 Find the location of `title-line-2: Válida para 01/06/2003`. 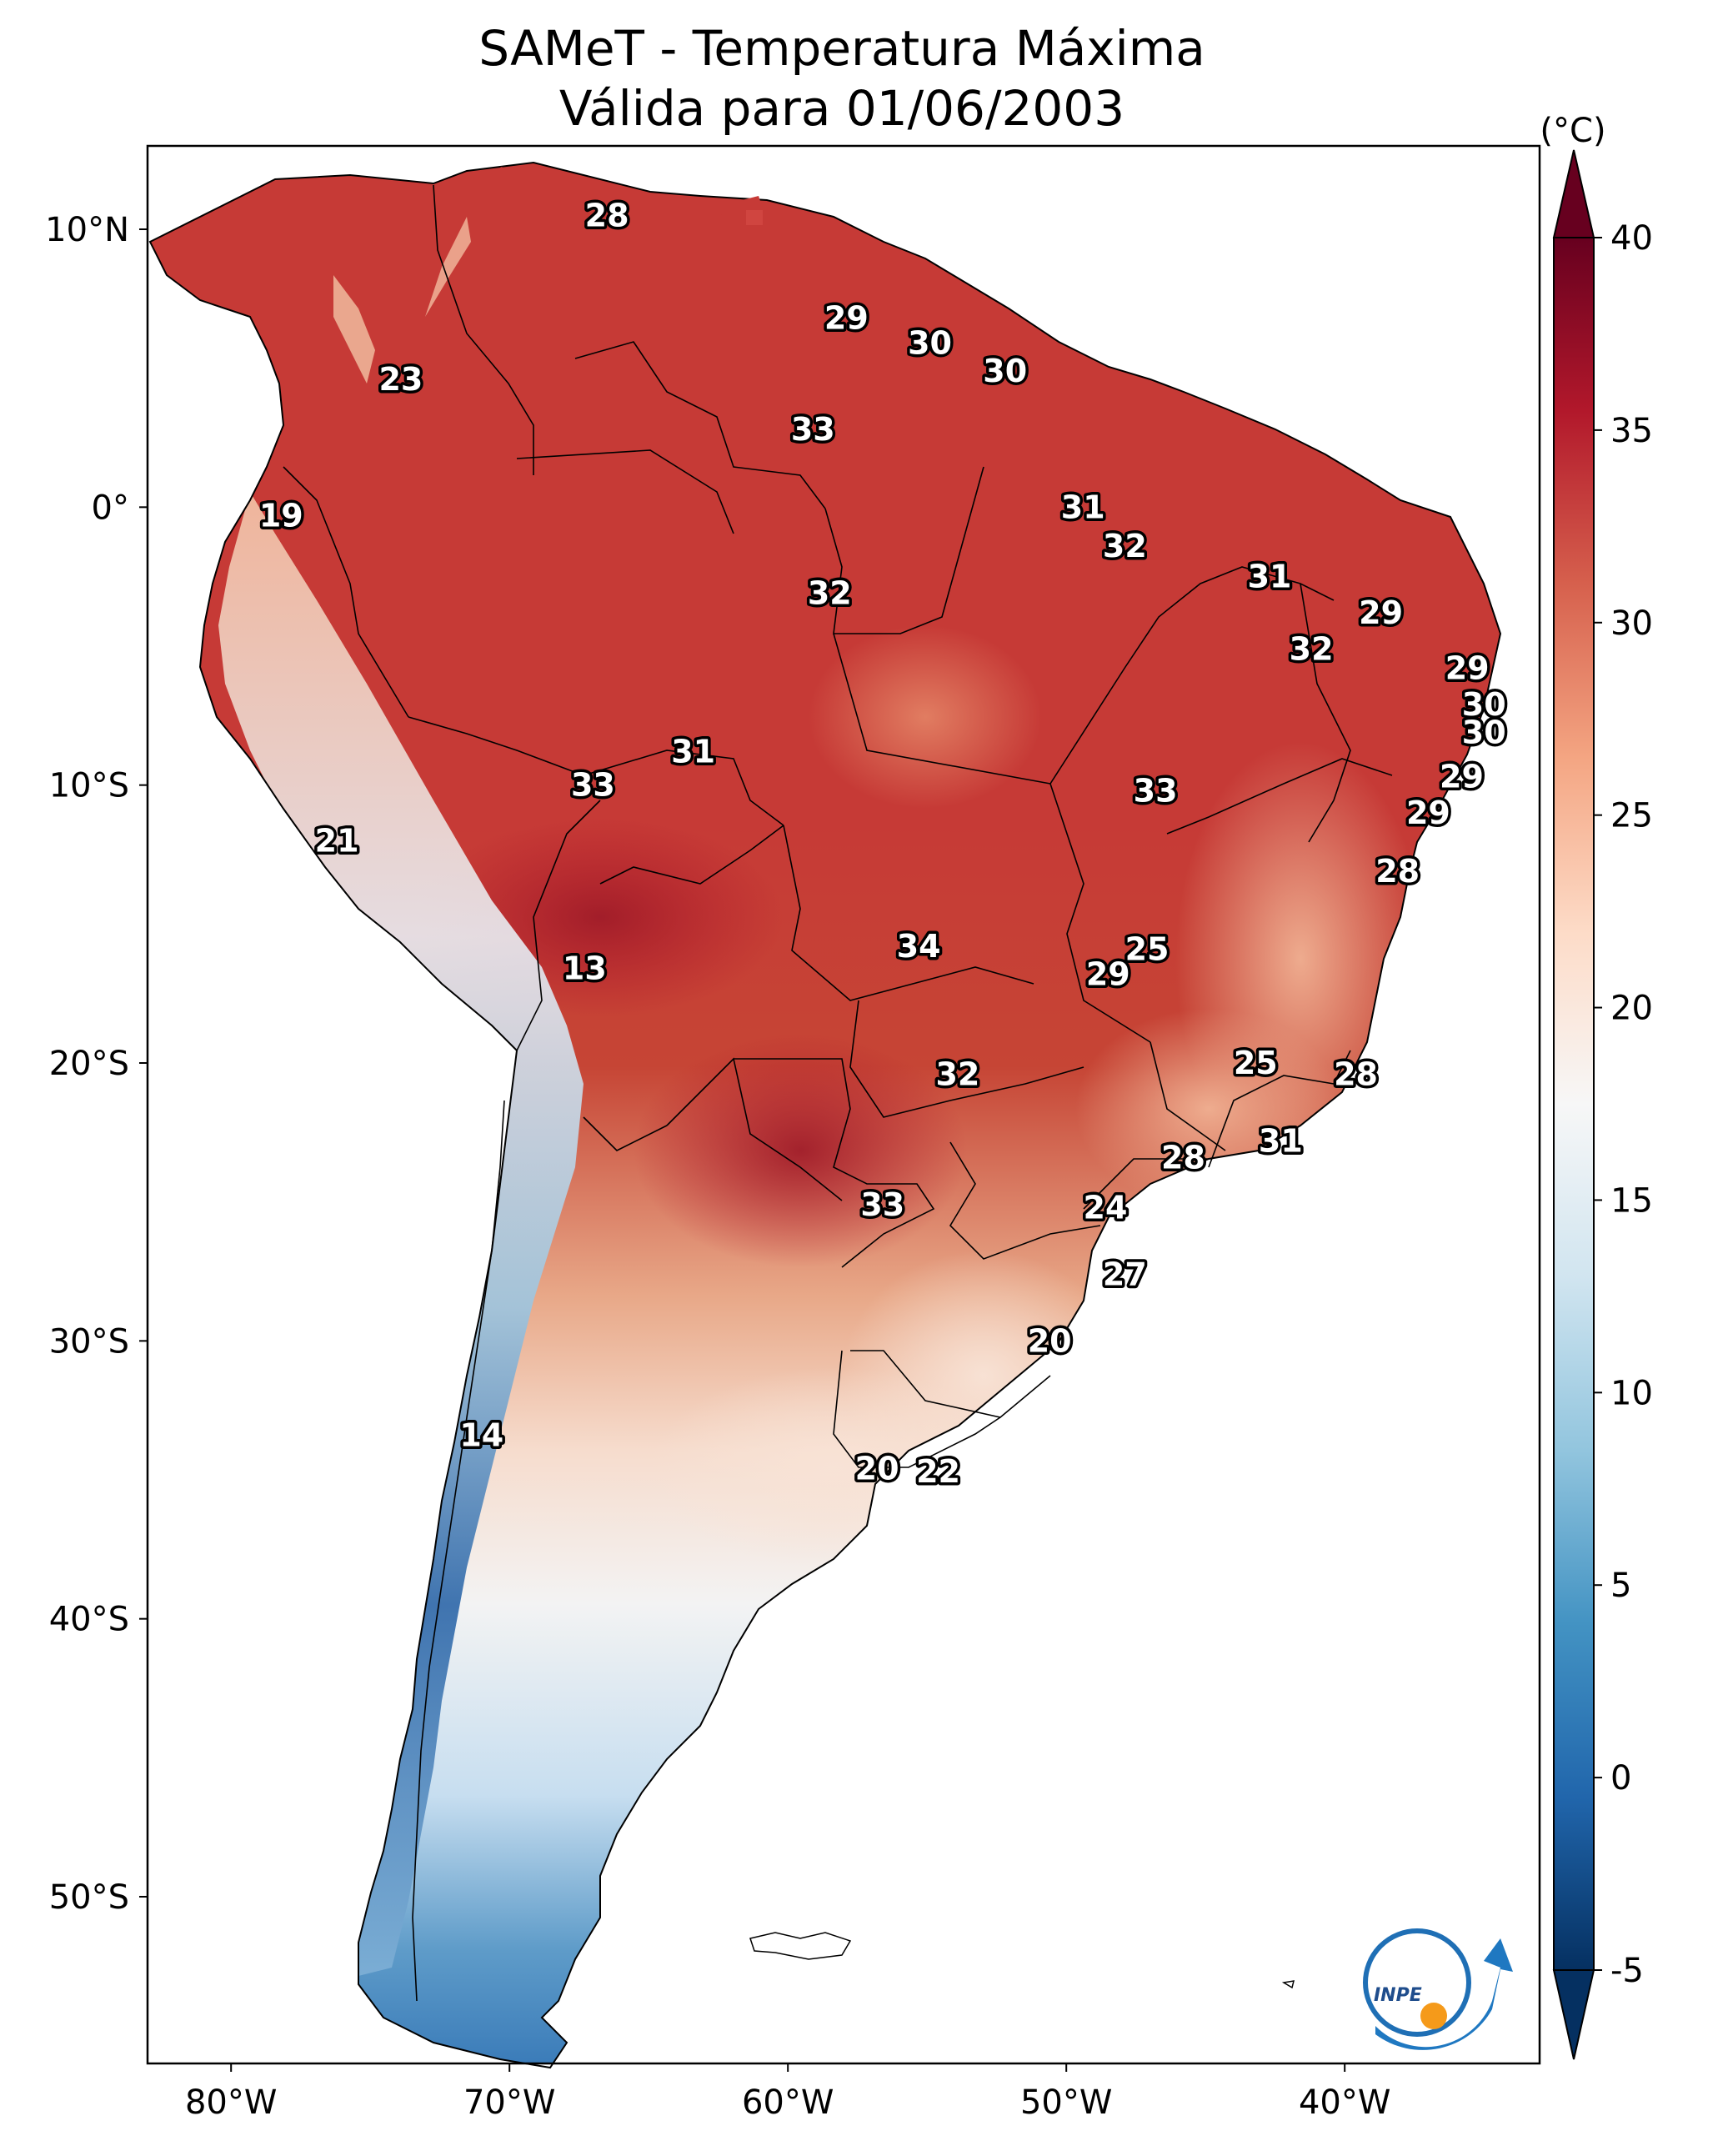

title-line-2: Válida para 01/06/2003 is located at coordinates (841, 108).